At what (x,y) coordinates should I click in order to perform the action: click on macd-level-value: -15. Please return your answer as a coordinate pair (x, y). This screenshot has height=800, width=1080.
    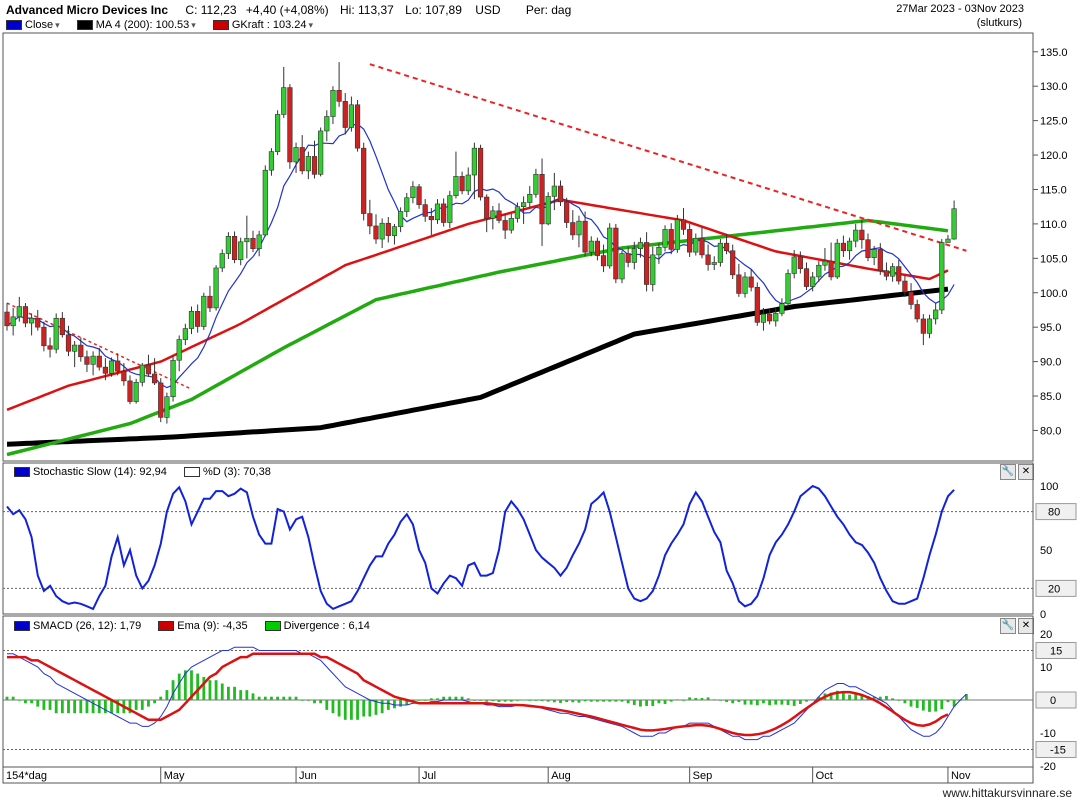
    Looking at the image, I should click on (1058, 751).